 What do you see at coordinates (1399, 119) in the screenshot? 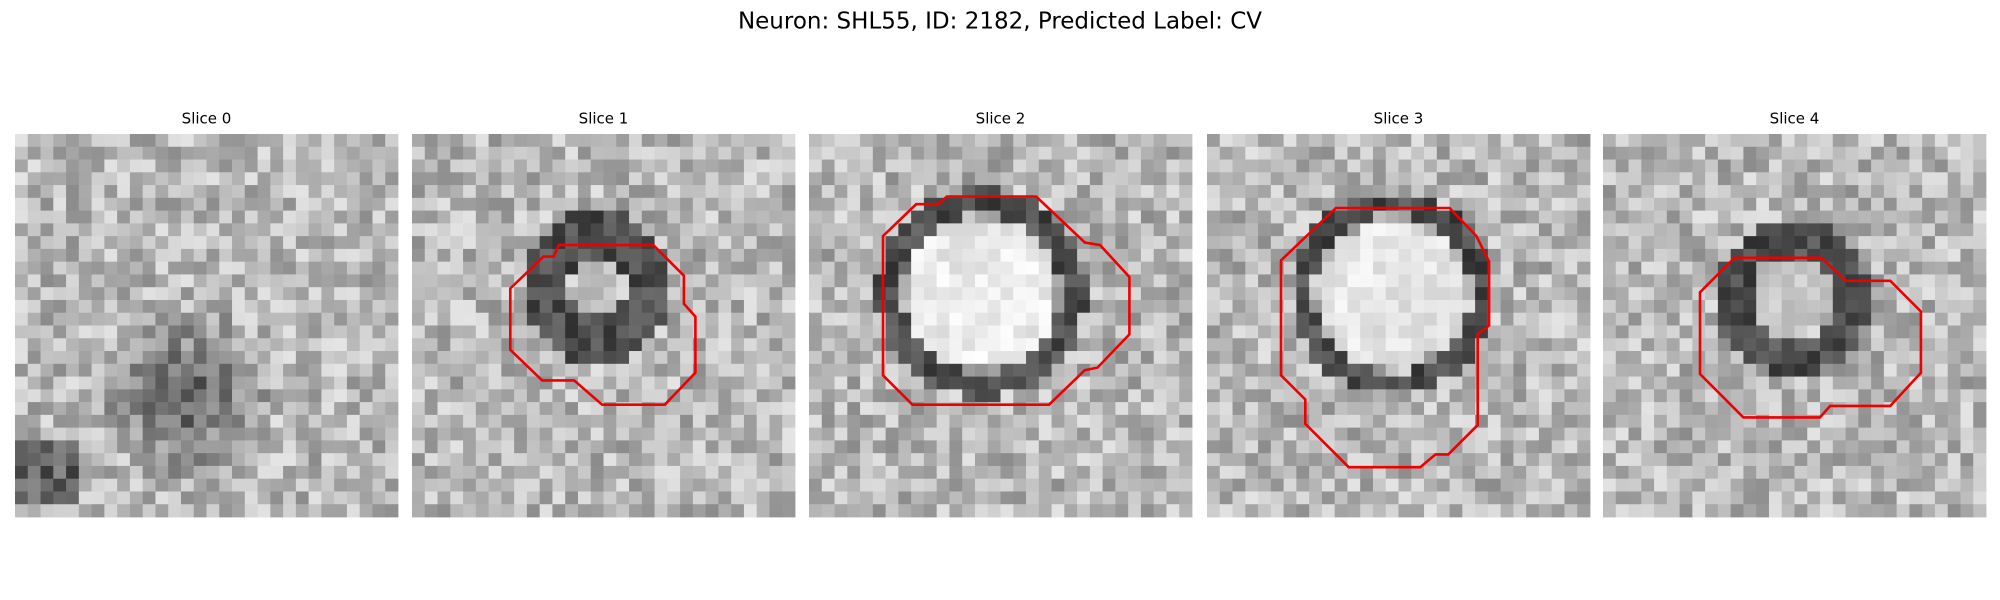
I see `panel-title: Slice 3` at bounding box center [1399, 119].